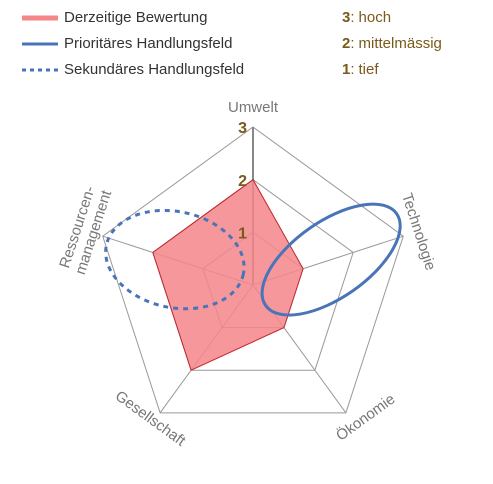  Describe the element at coordinates (360, 69) in the screenshot. I see `scale-key: 1: tief` at that location.